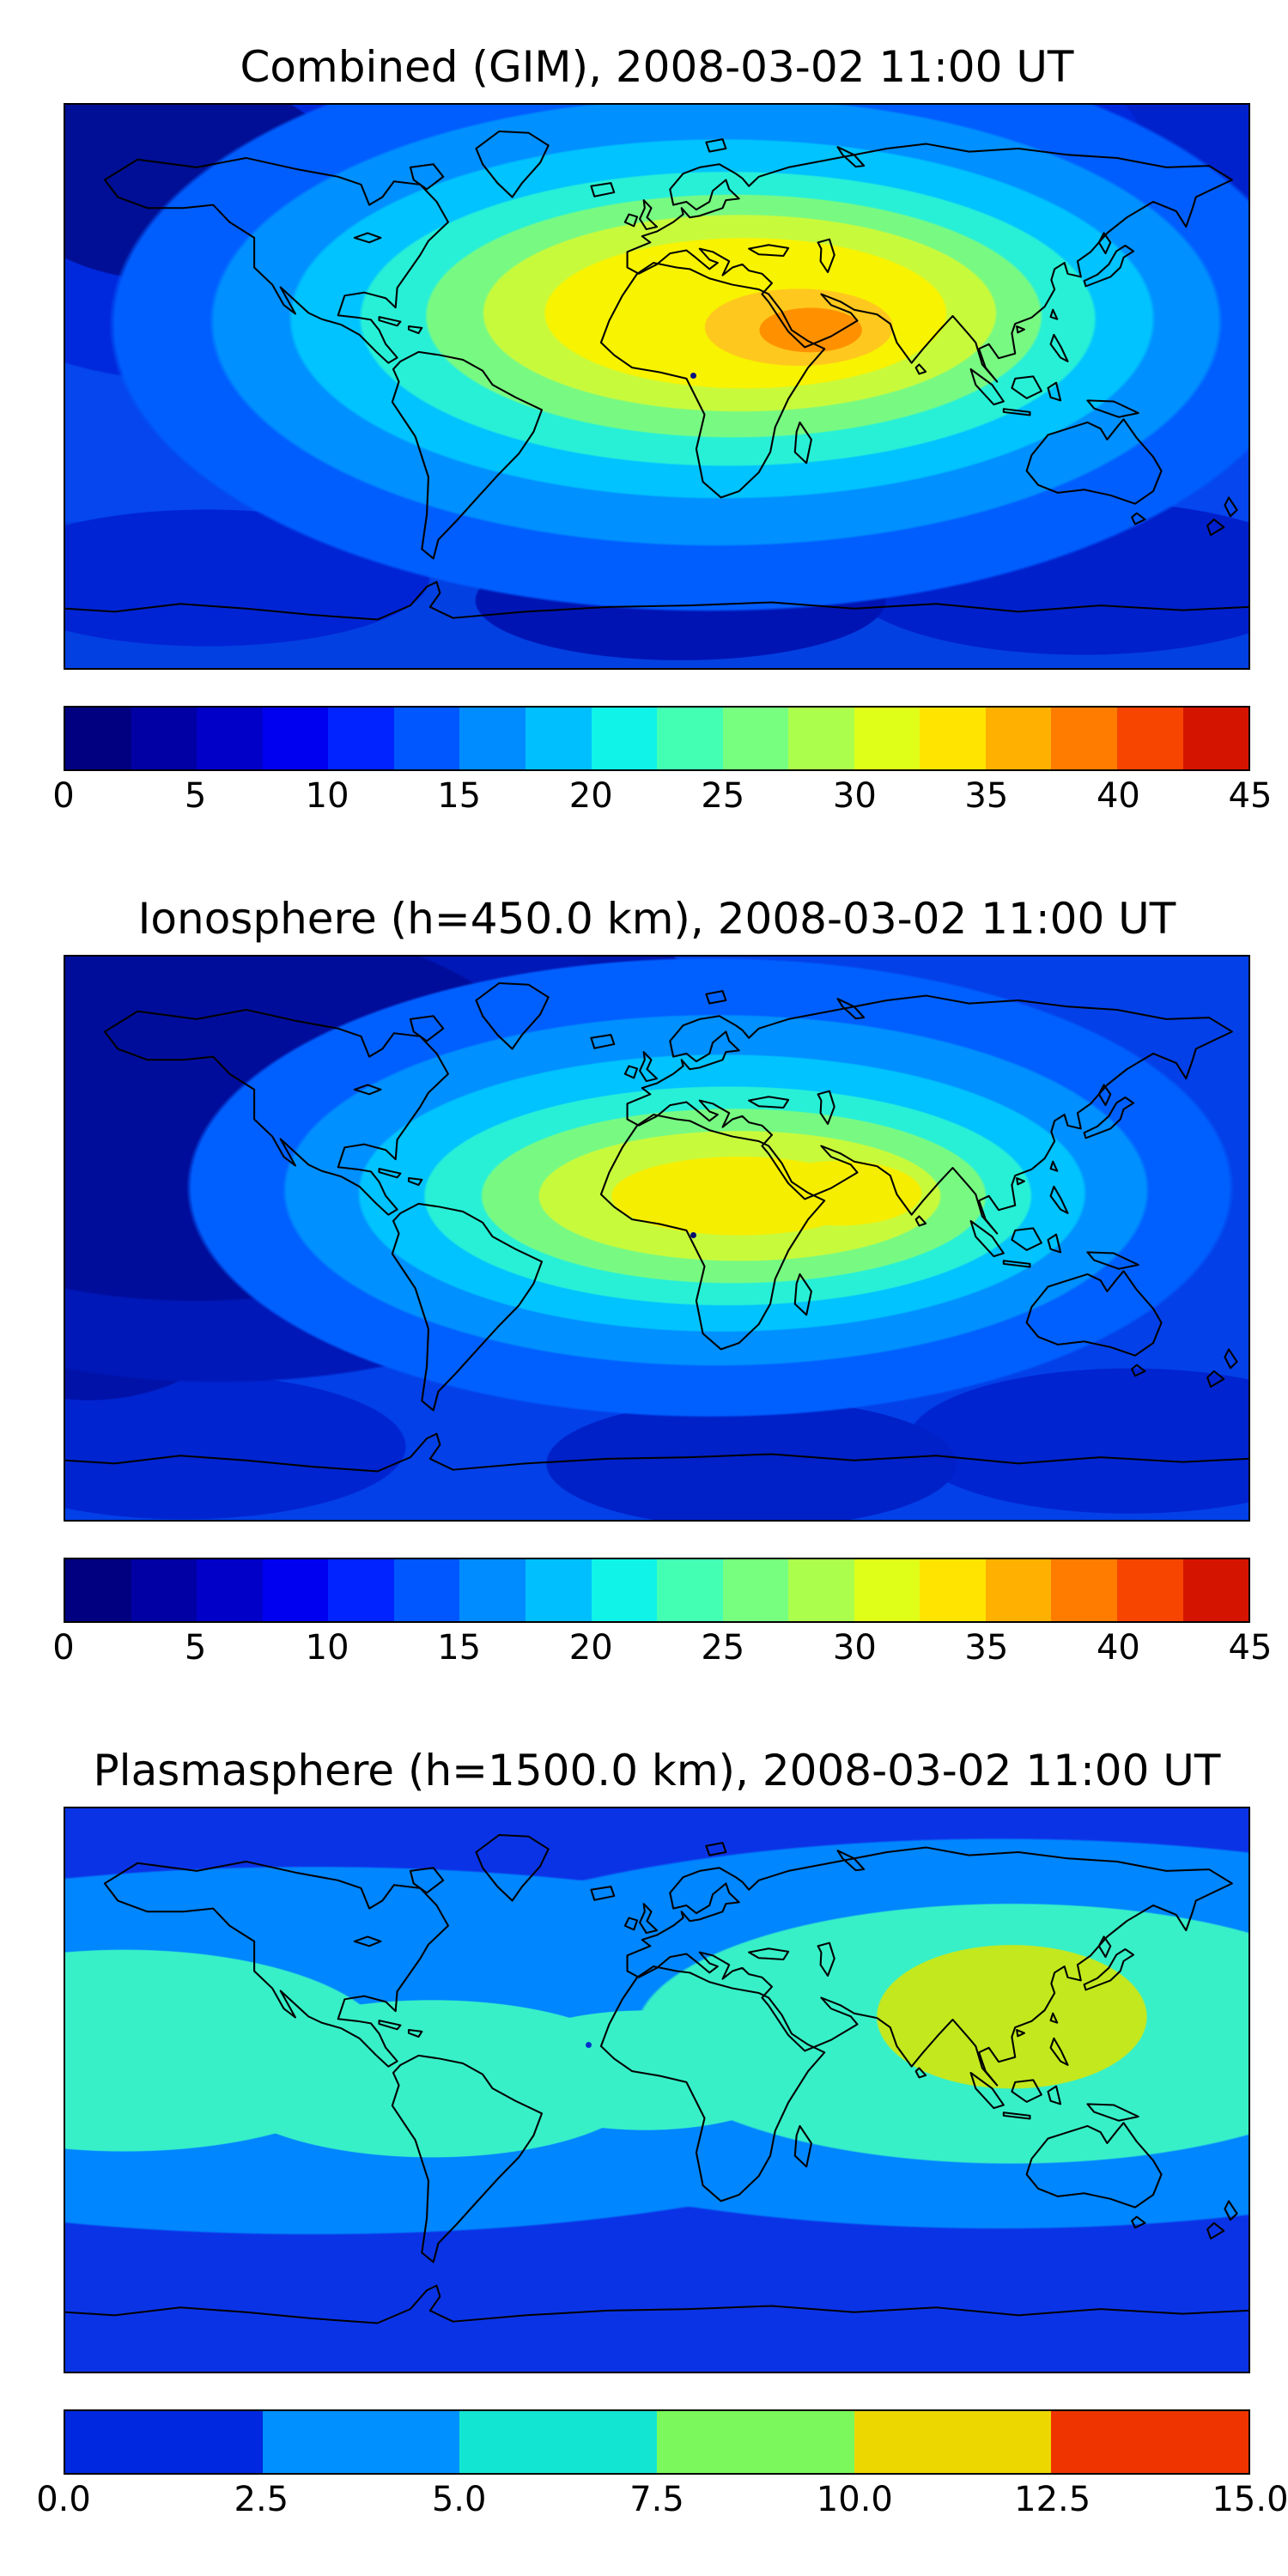 This screenshot has width=1288, height=2576. I want to click on colorbar-combined-ticks: 0 5 10 15 20 25 30 35 40 45, so click(662, 796).